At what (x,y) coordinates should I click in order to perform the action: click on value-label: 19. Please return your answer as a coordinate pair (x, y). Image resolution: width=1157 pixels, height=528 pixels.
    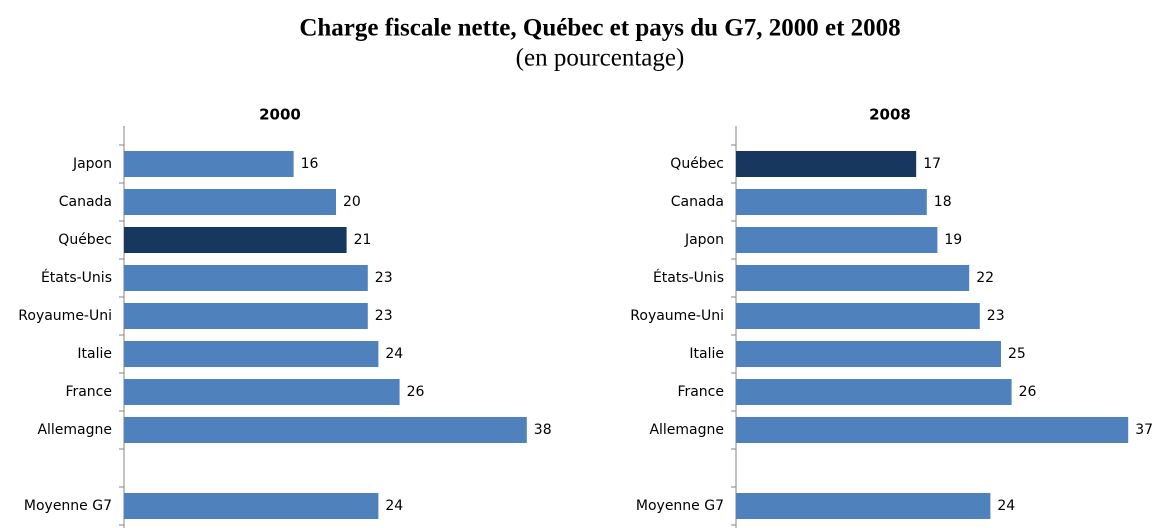
    Looking at the image, I should click on (953, 240).